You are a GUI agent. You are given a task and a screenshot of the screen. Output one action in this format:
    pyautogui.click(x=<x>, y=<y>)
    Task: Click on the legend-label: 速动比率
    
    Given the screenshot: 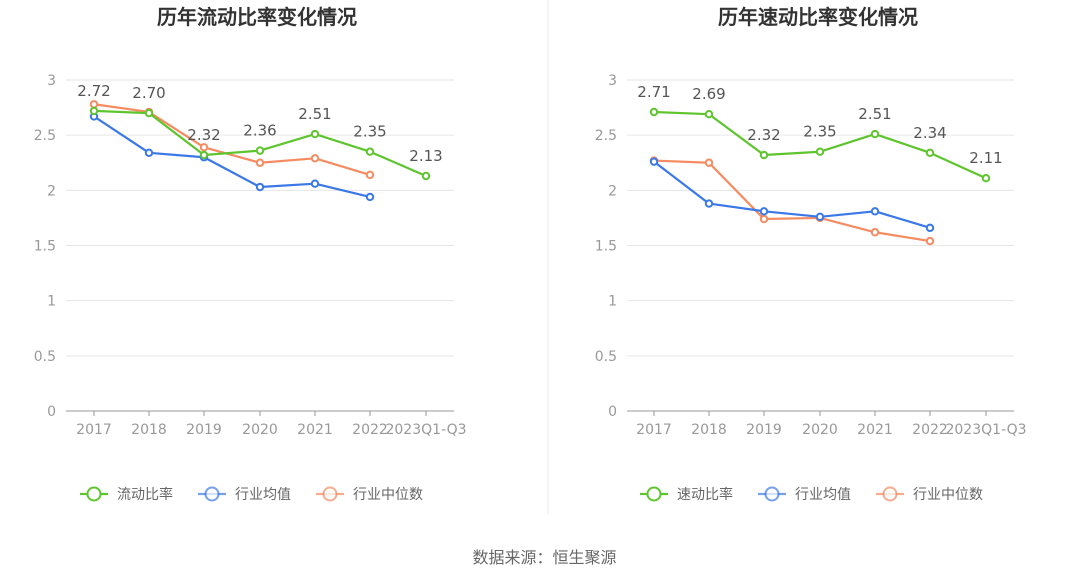 What is the action you would take?
    pyautogui.click(x=705, y=494)
    